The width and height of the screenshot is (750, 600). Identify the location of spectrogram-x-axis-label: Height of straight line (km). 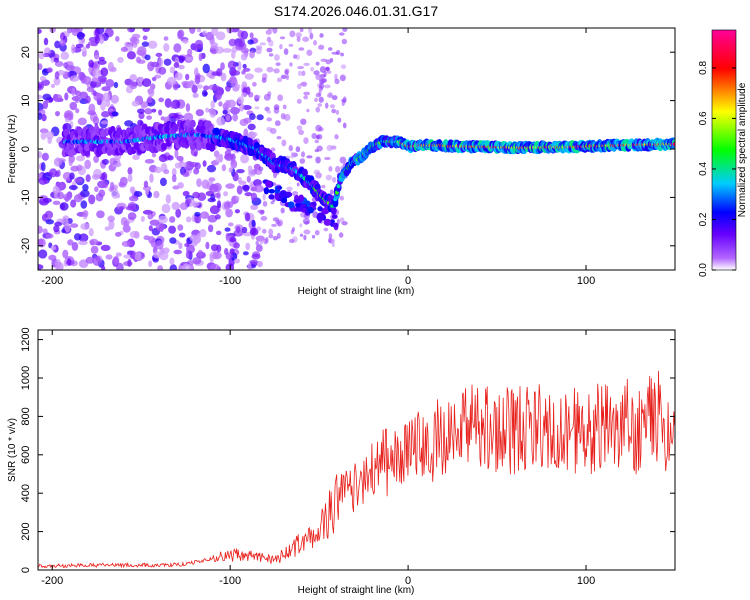
(356, 291).